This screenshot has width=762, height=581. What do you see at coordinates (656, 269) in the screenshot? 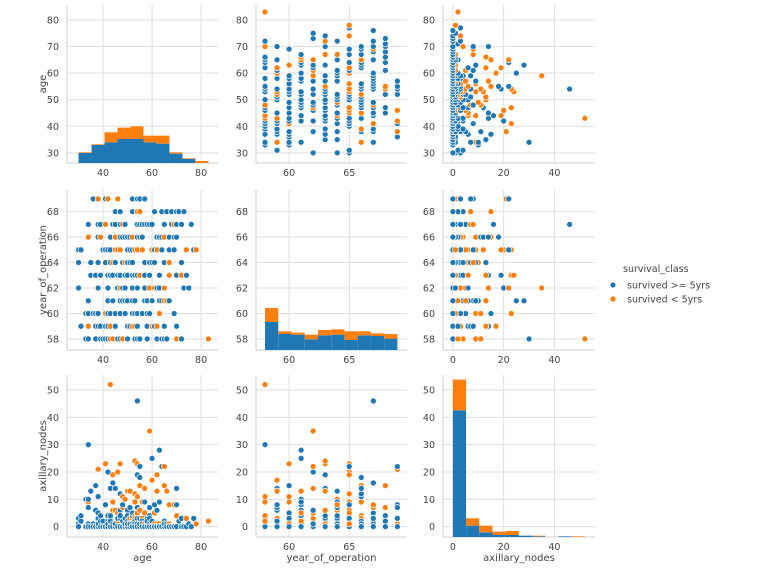
I see `legend-title: survival_class` at bounding box center [656, 269].